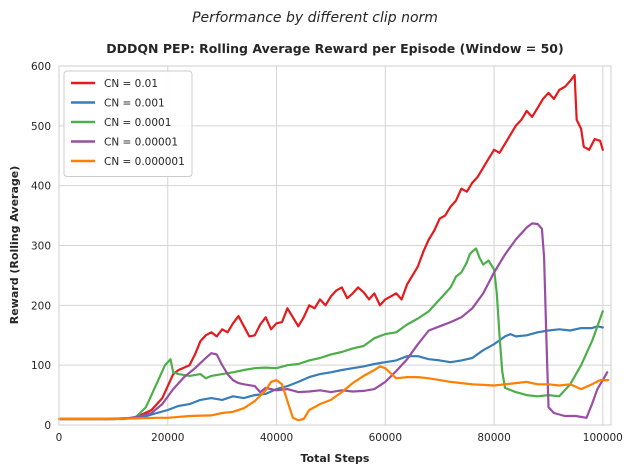 Image resolution: width=630 pixels, height=476 pixels. I want to click on legend-label: CN = 0.001, so click(134, 104).